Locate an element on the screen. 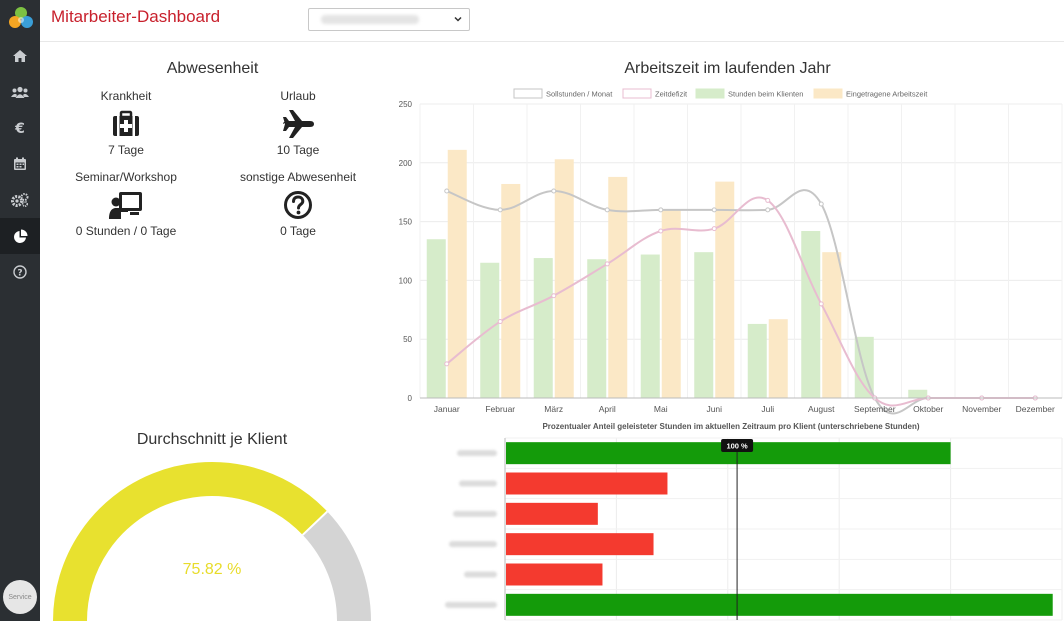 The image size is (1064, 621). legend-label: Eingetragene Arbeitszeit is located at coordinates (887, 94).